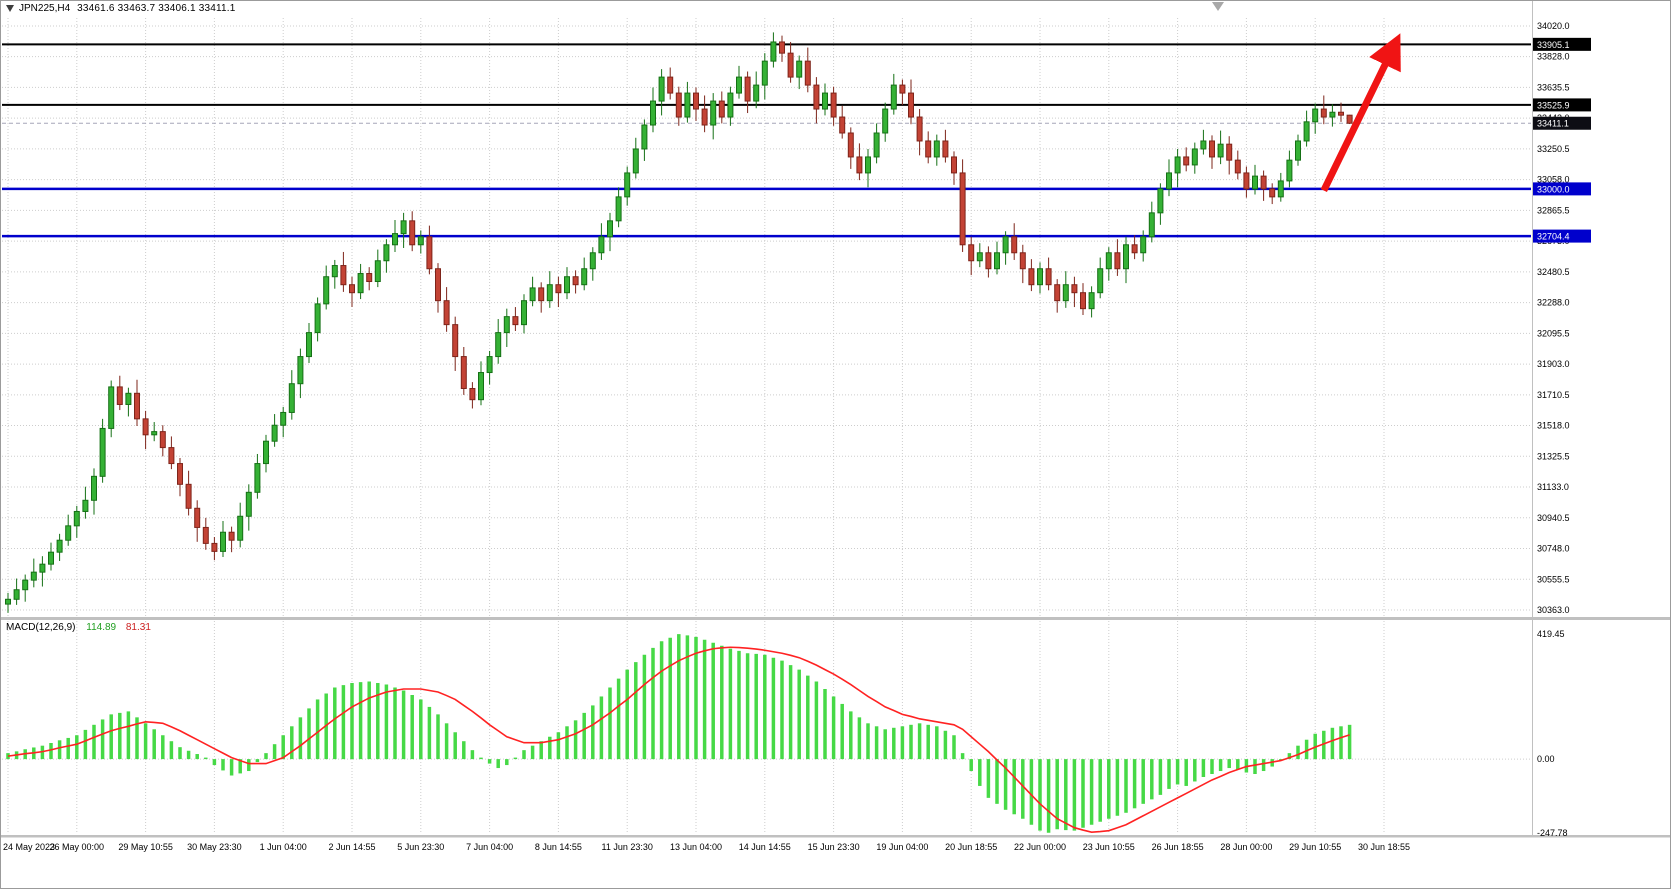 The height and width of the screenshot is (889, 1671). What do you see at coordinates (627, 847) in the screenshot?
I see `svg-text: 11 Jun 23:30` at bounding box center [627, 847].